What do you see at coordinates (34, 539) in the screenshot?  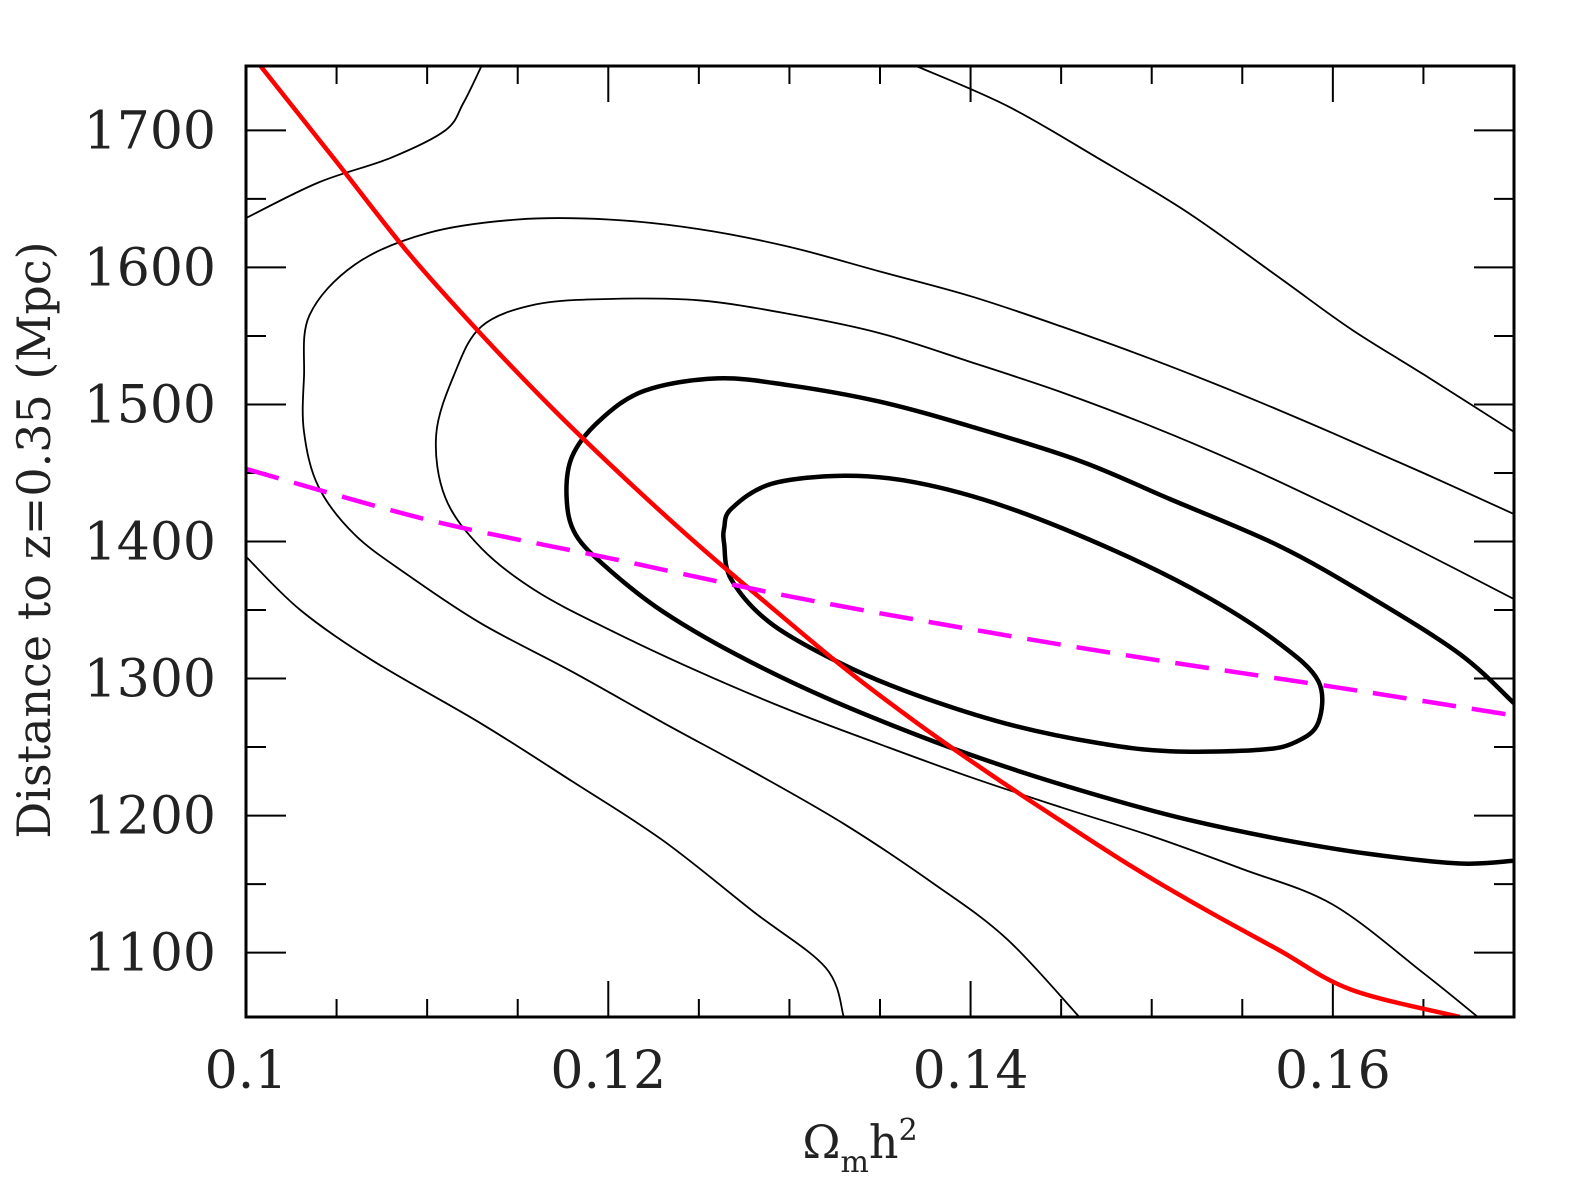 I see `y-axis-title: Distance to z=0.35 (Mpc)` at bounding box center [34, 539].